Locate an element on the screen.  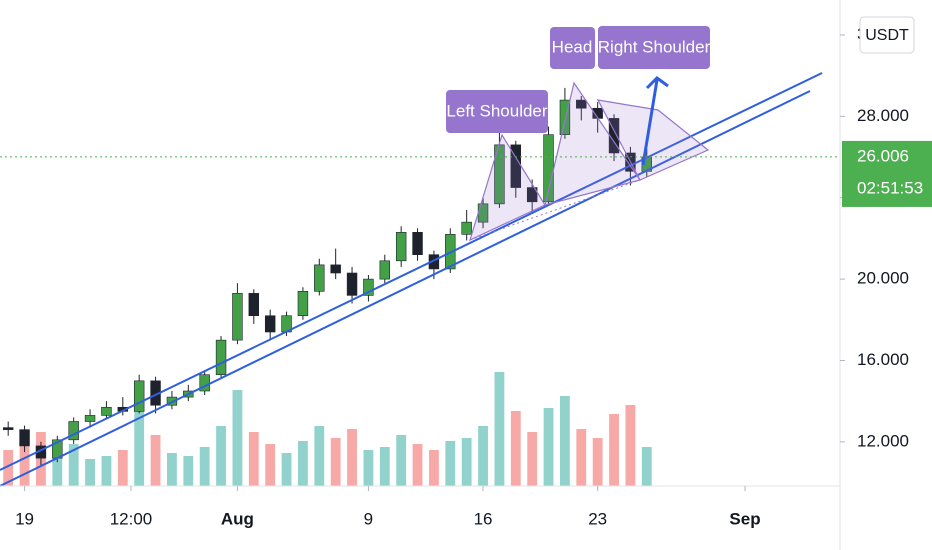
currency-button is located at coordinates (887, 35).